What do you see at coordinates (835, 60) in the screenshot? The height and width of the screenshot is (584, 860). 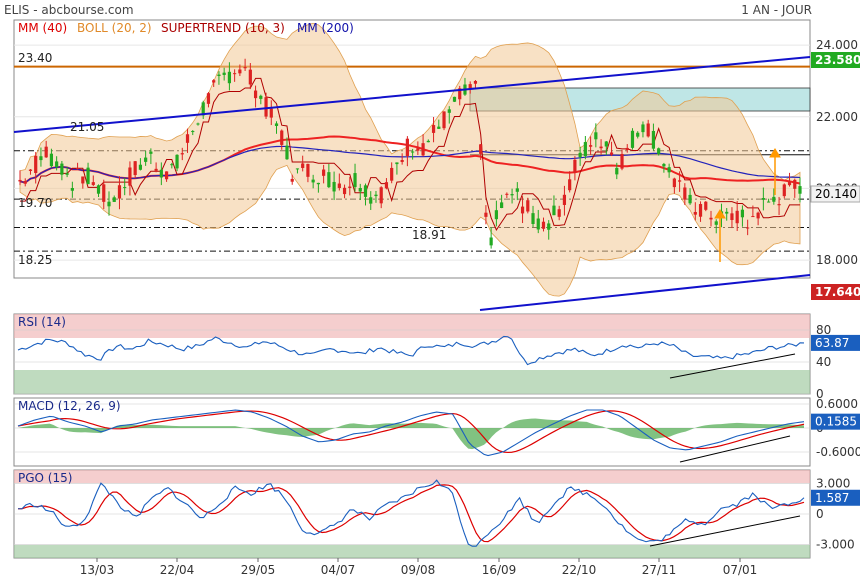 I see `price-tag-top: 23.580` at bounding box center [835, 60].